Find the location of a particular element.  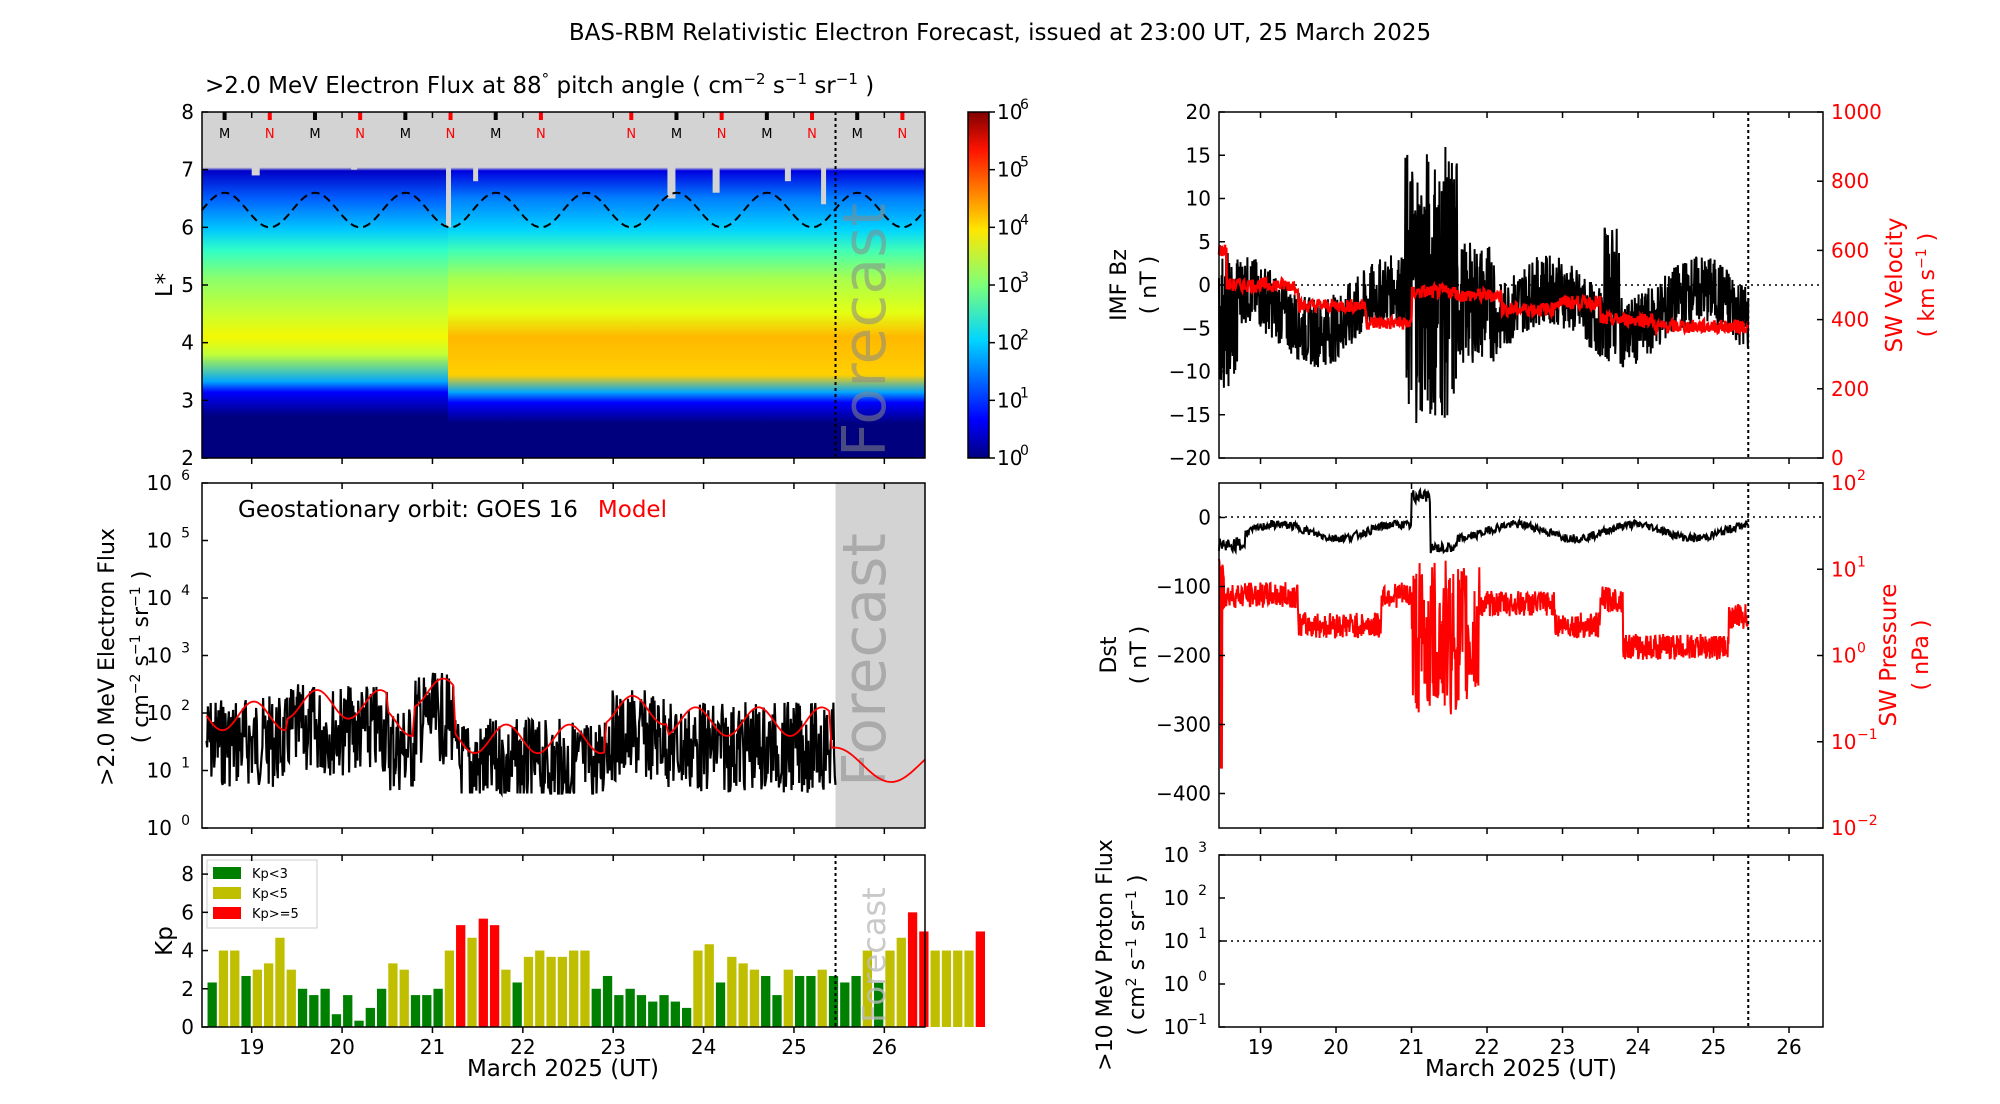

y-tick-label: −300 is located at coordinates (1183, 725).